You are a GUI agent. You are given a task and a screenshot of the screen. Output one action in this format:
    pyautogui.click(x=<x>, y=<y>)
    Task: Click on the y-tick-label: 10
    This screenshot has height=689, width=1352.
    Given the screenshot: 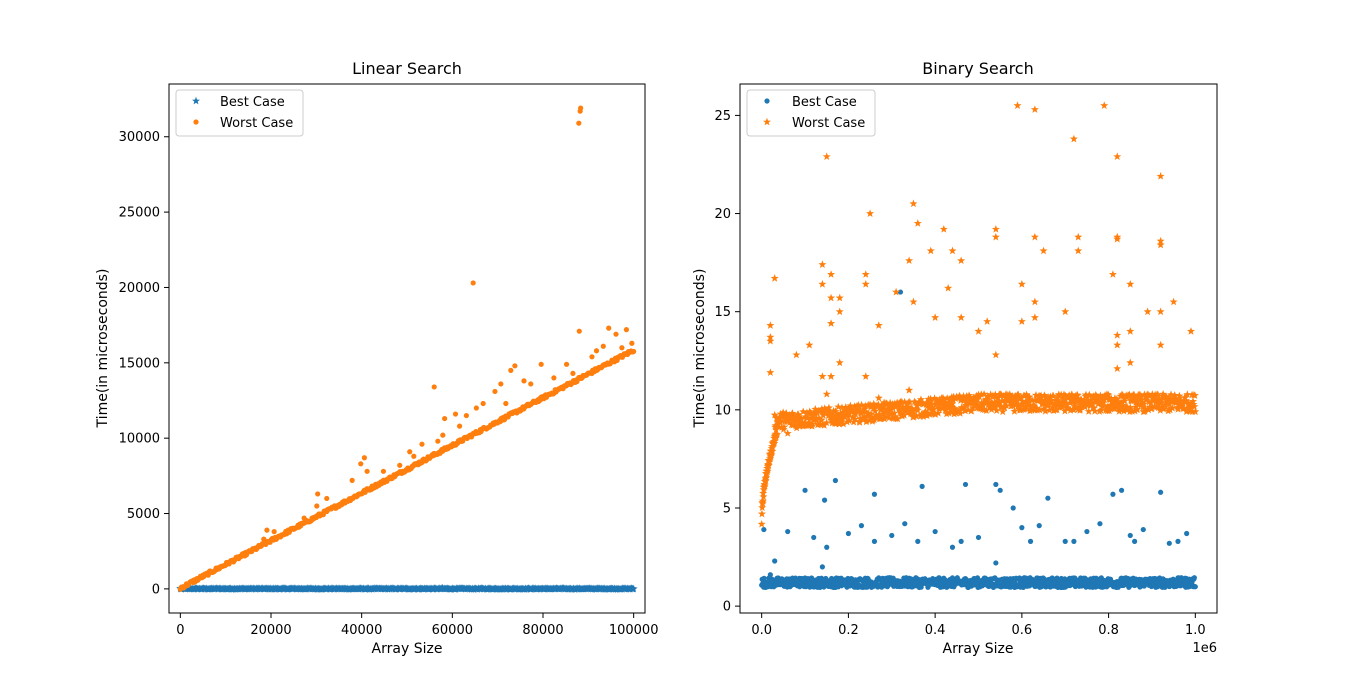 What is the action you would take?
    pyautogui.click(x=722, y=410)
    